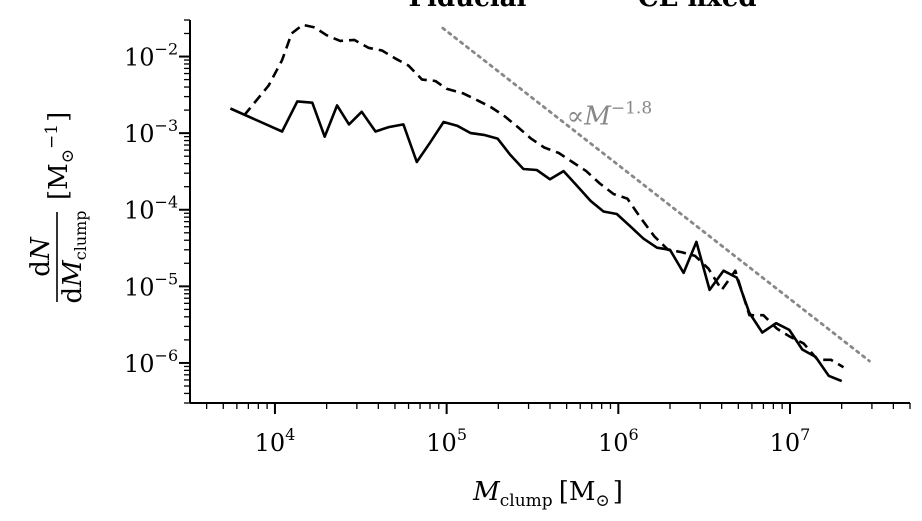 This screenshot has width=922, height=521. What do you see at coordinates (697, 6) in the screenshot?
I see `header-fragment-1: CE fixed` at bounding box center [697, 6].